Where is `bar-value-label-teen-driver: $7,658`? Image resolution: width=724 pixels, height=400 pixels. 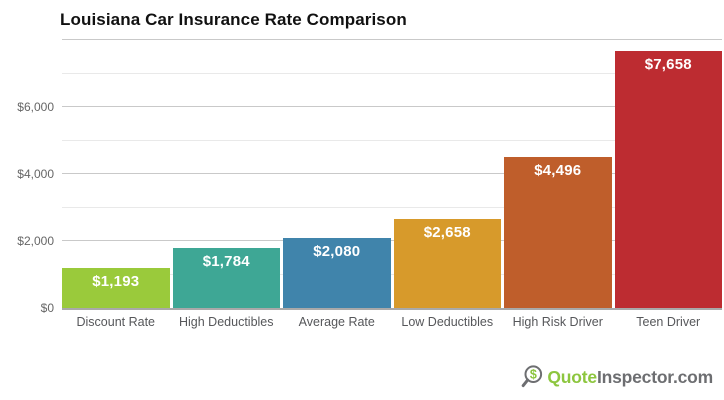 bar-value-label-teen-driver: $7,658 is located at coordinates (668, 65).